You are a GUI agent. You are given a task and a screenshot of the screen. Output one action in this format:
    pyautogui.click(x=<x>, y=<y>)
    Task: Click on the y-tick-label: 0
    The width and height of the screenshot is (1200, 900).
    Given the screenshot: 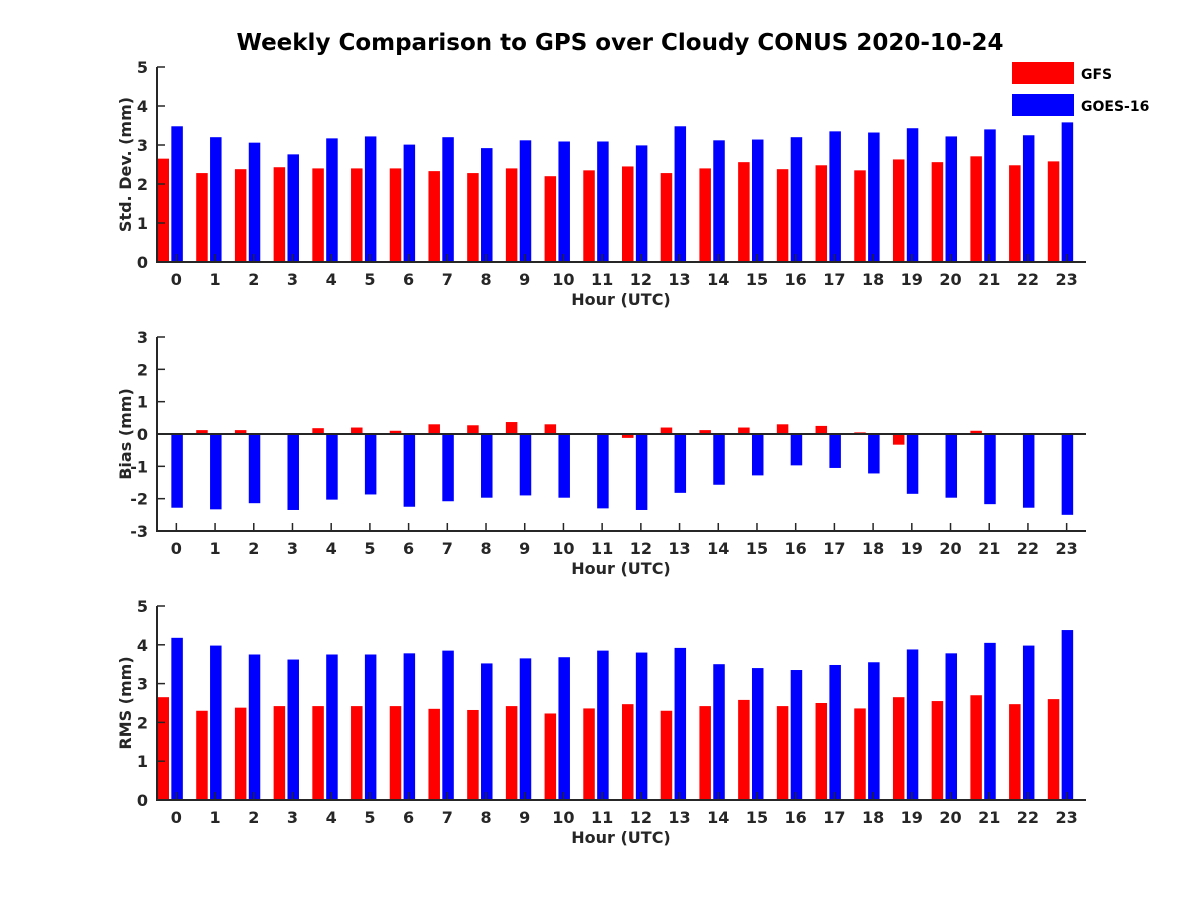 What is the action you would take?
    pyautogui.click(x=142, y=800)
    